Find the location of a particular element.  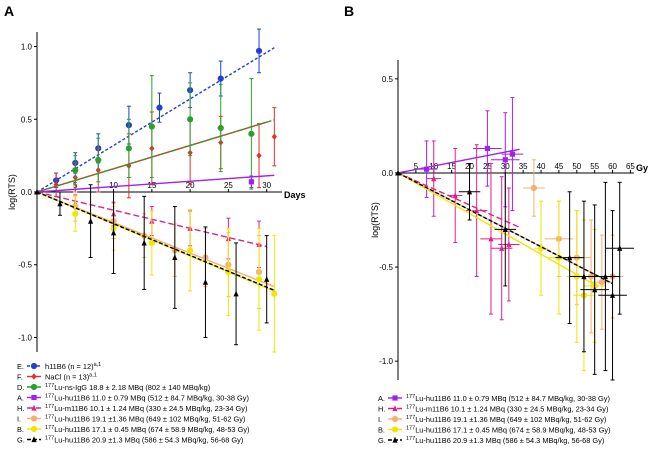

fit-line-G is located at coordinates (155, 241).